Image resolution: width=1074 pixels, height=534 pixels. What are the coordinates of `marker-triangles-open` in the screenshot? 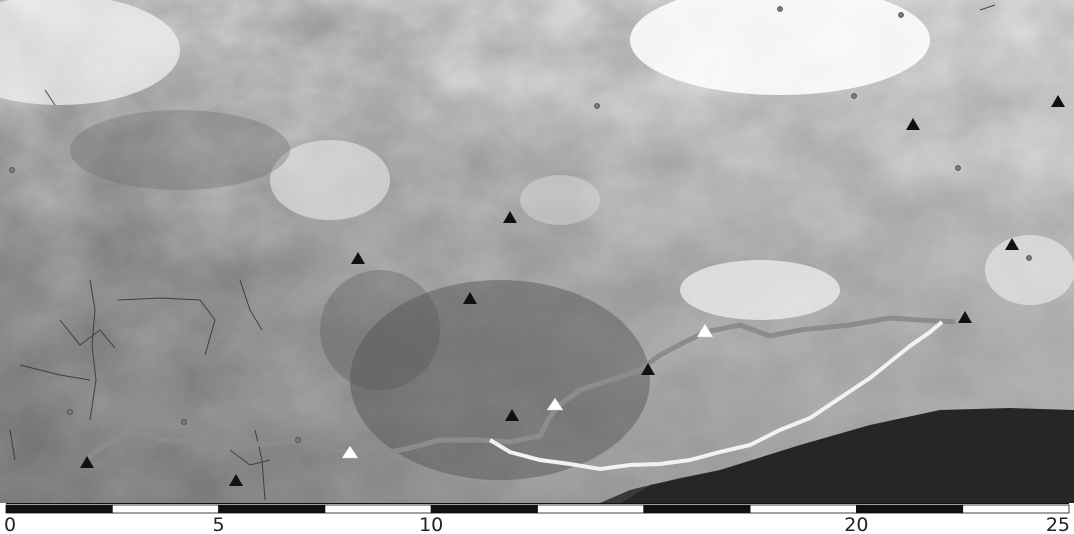 It's located at (527, 391).